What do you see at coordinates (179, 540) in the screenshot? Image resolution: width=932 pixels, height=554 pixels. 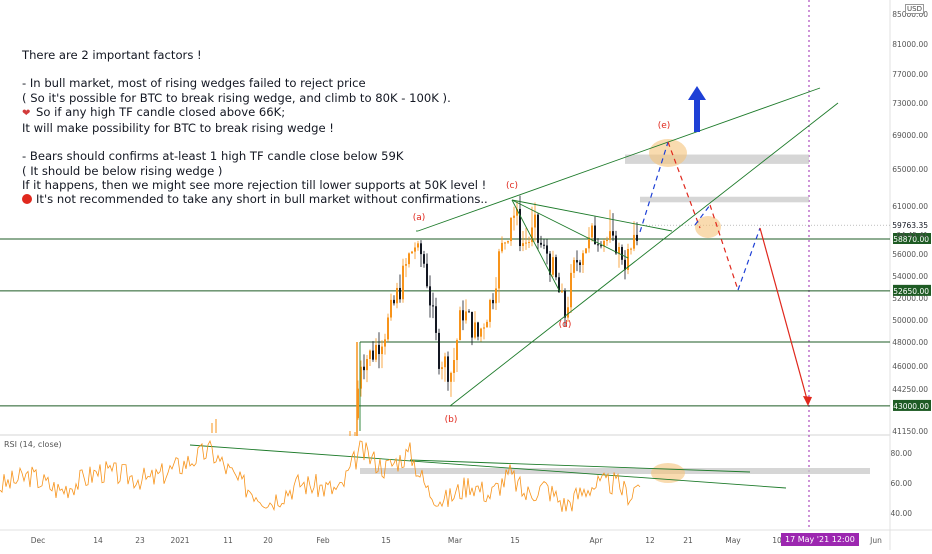 I see `x-tick-label: 2021` at bounding box center [179, 540].